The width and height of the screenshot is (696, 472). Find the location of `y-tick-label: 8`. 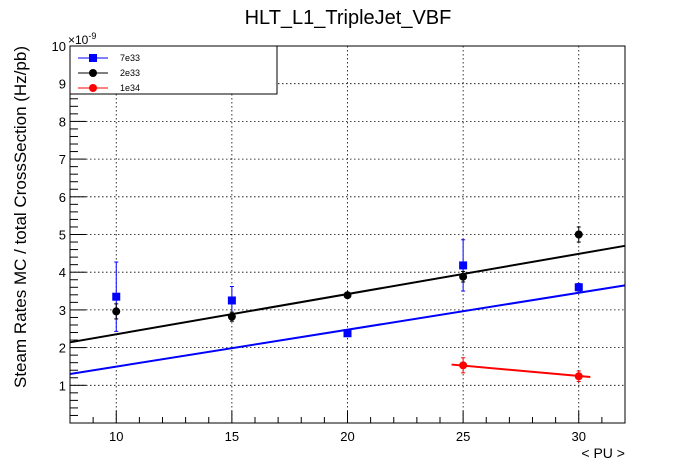

y-tick-label: 8 is located at coordinates (62, 121).